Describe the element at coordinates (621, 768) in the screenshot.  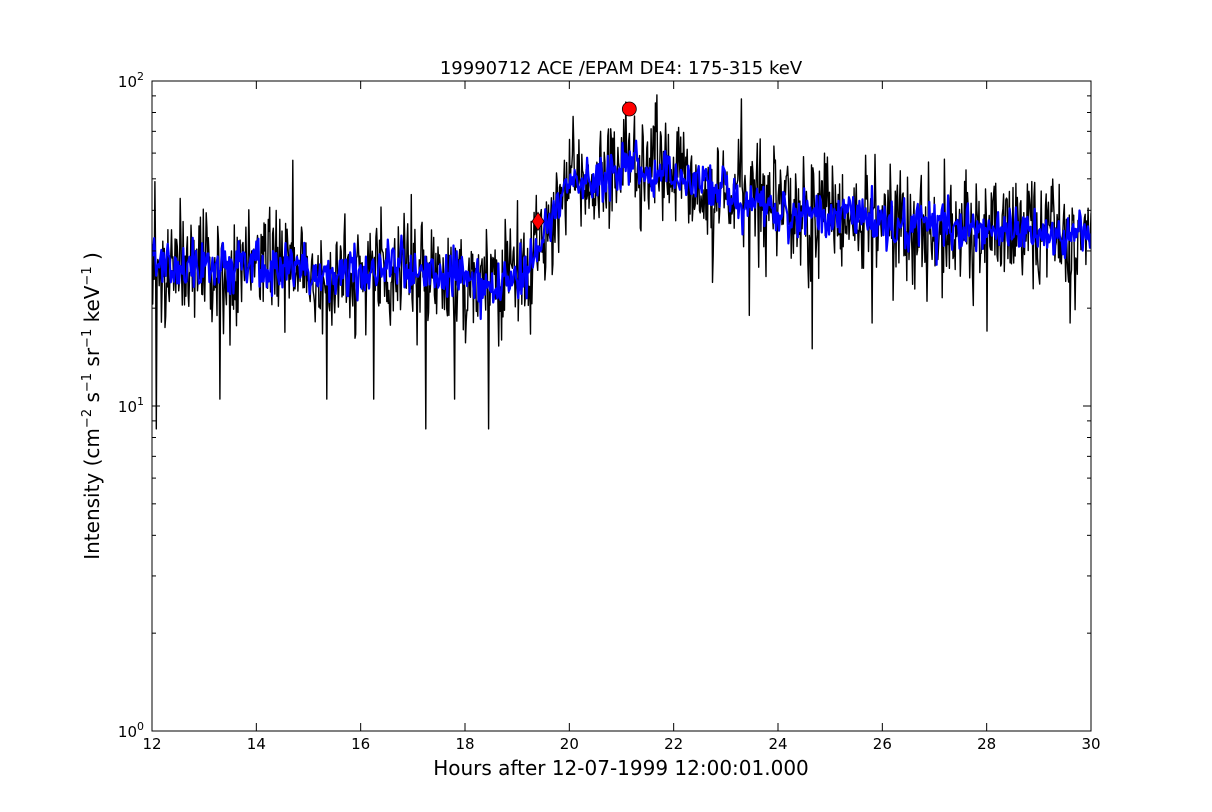
I see `x-axis-label: Hours after 12-07-1999 12:00:01.000` at that location.